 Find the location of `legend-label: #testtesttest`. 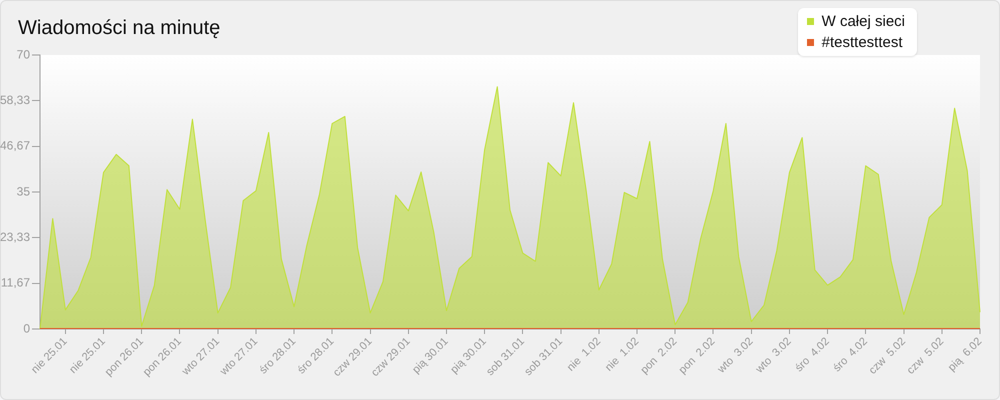

legend-label: #testtesttest is located at coordinates (862, 42).